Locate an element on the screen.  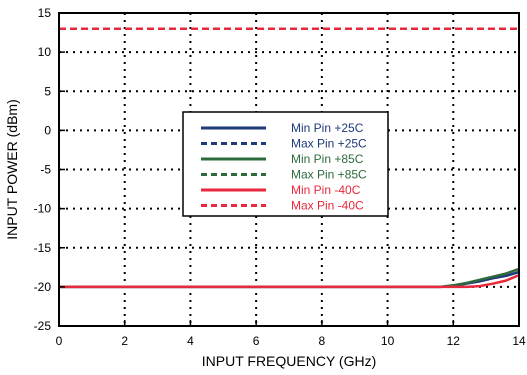
series-line-min-pin-40c is located at coordinates (289, 281).